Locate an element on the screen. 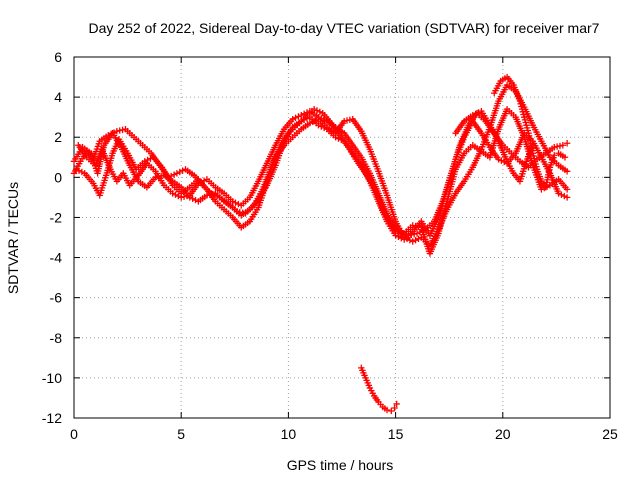 The width and height of the screenshot is (640, 480). y-tick-label: 2 is located at coordinates (58, 137).